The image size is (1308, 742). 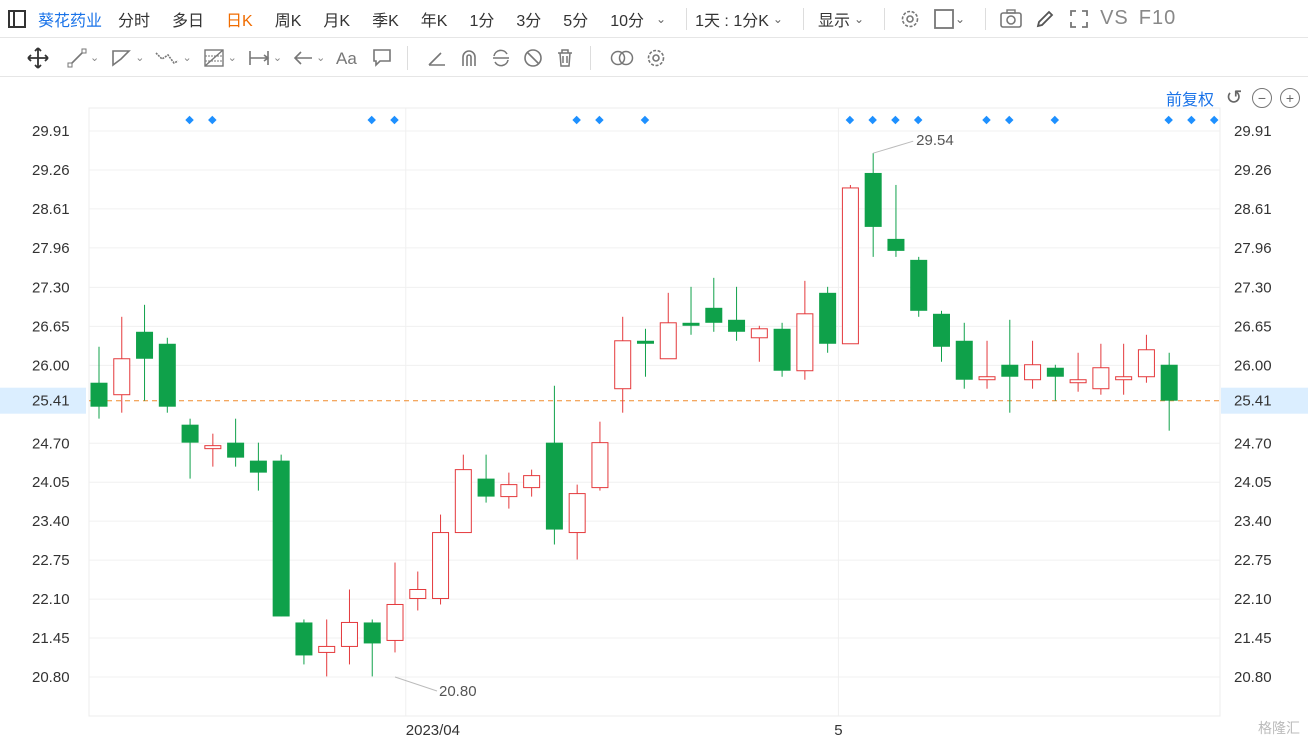 I want to click on period-tab-monthly-k: 月K, so click(x=337, y=21).